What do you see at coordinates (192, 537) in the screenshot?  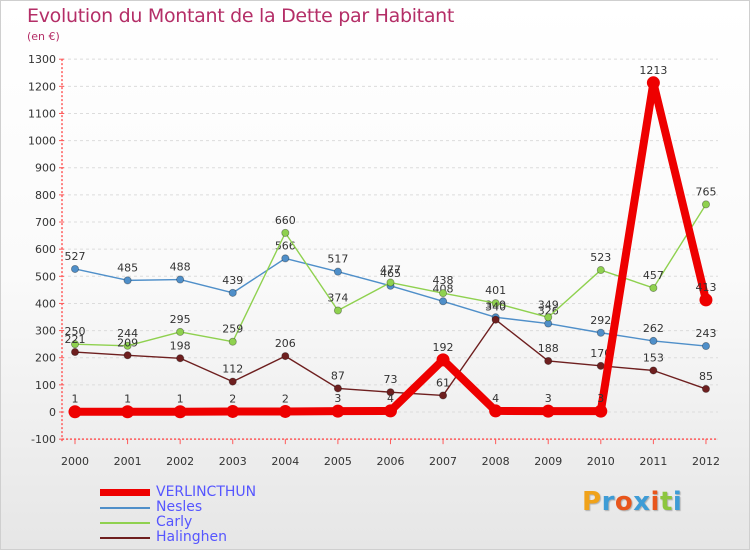 I see `legend-label: Halinghen` at bounding box center [192, 537].